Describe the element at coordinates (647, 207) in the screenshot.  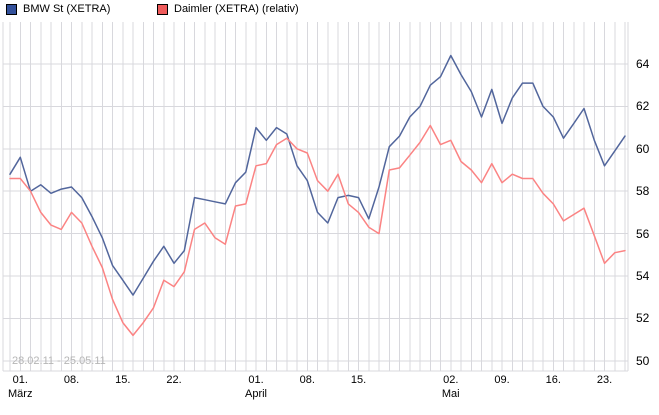
I see `y-axis: 64 62 60 58 56 54 52 50` at that location.